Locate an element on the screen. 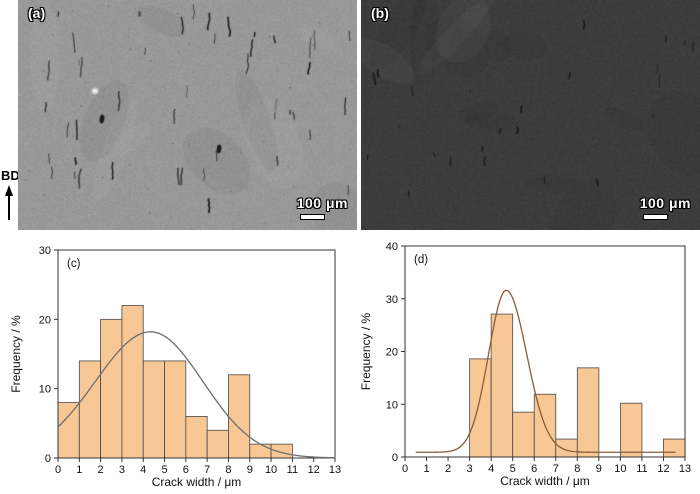 The image size is (700, 494). y-tick-label: 40 is located at coordinates (392, 247).